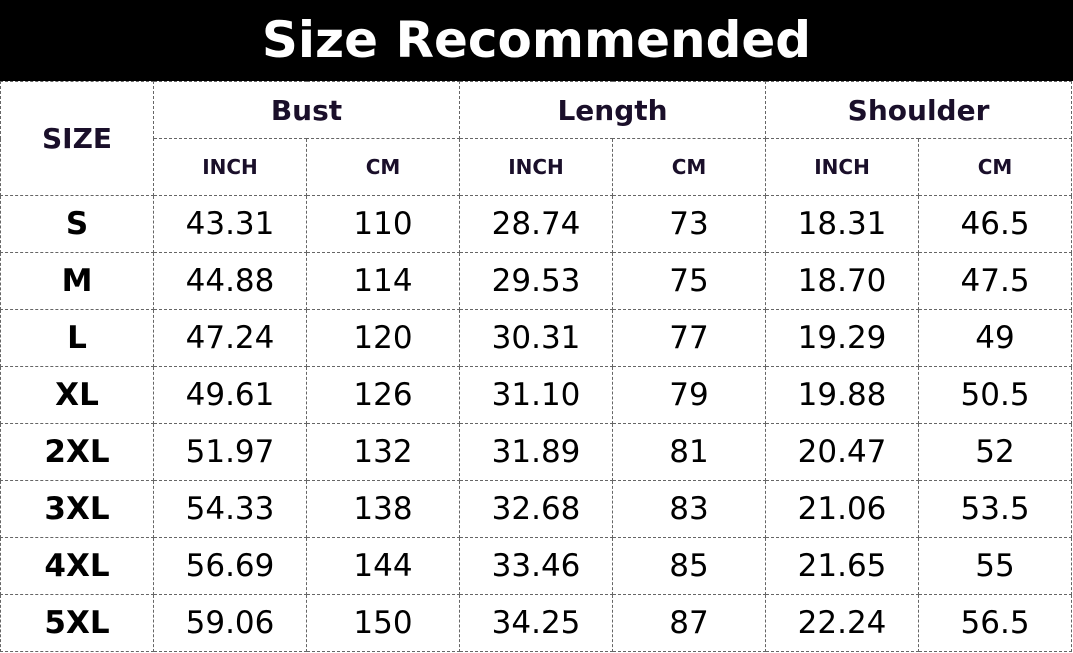 The image size is (1073, 653). I want to click on value-cell: 30.31, so click(536, 338).